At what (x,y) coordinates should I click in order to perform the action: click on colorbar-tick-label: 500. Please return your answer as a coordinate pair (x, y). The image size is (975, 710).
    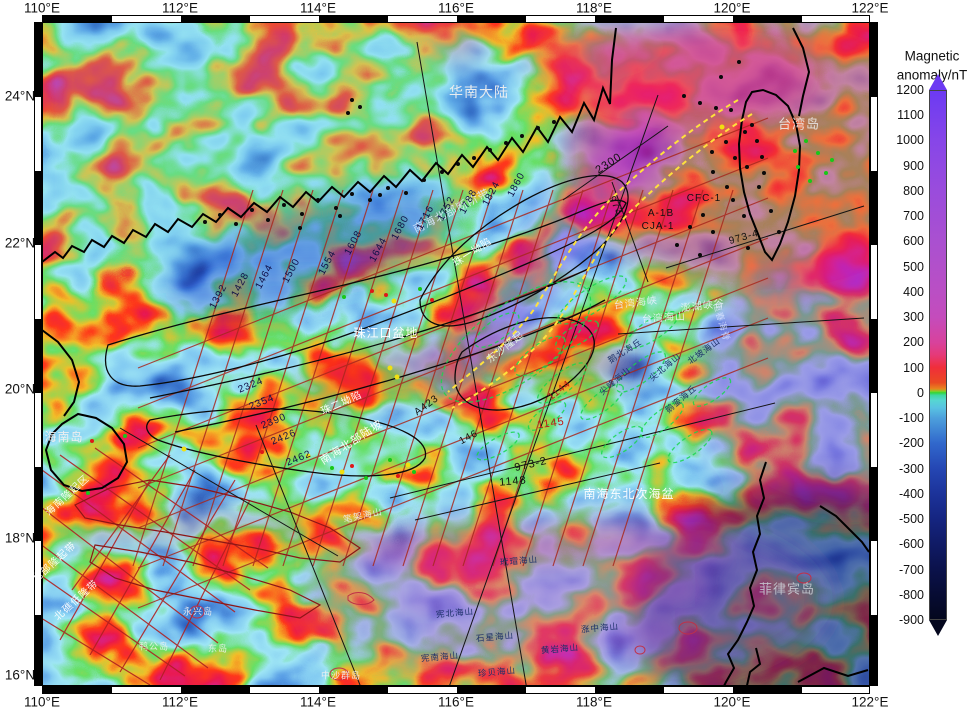
    Looking at the image, I should click on (913, 266).